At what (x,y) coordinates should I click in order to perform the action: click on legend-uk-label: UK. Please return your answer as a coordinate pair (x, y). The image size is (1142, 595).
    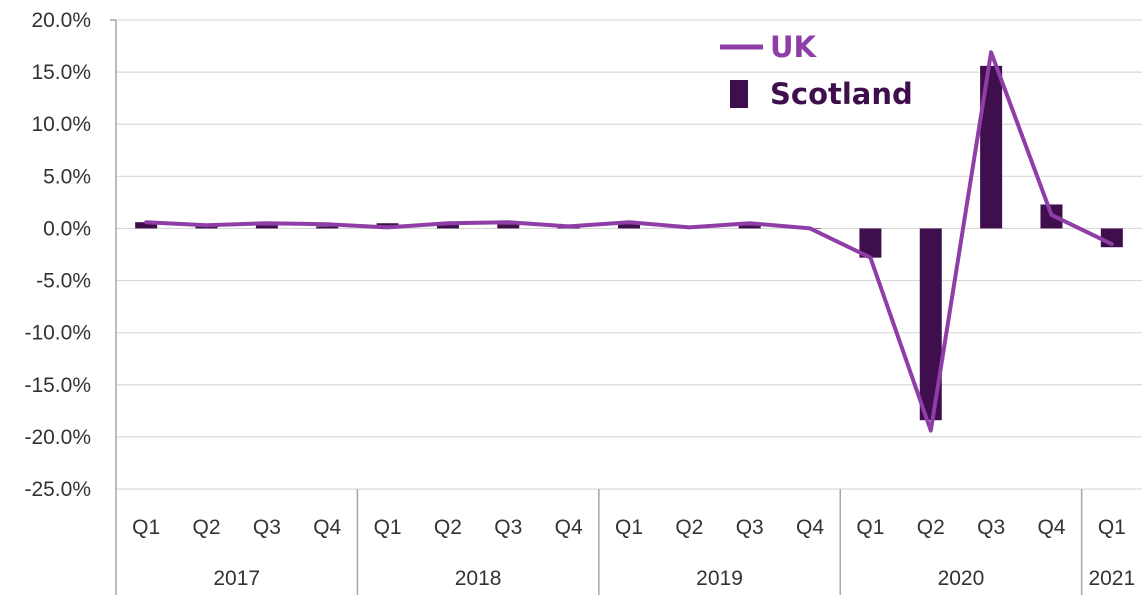
    Looking at the image, I should click on (794, 47).